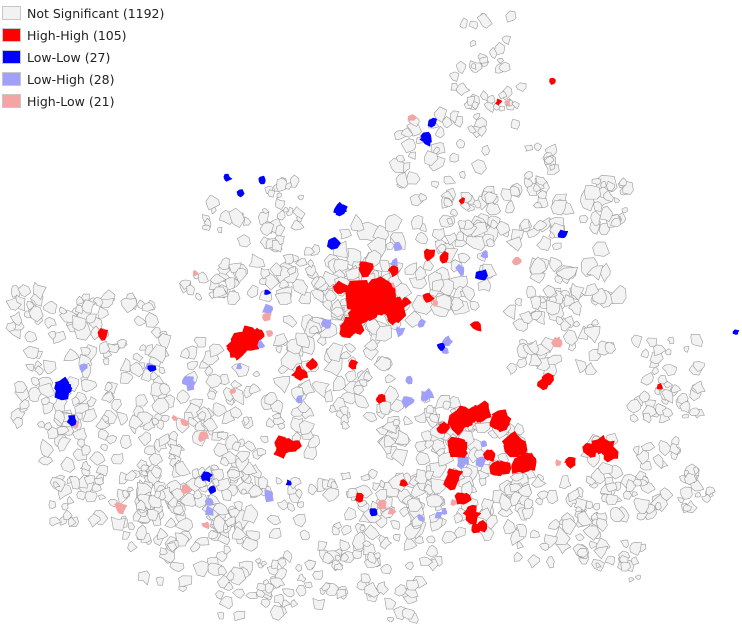 This screenshot has width=742, height=637. I want to click on legend-label-high-high: High-High (105), so click(77, 35).